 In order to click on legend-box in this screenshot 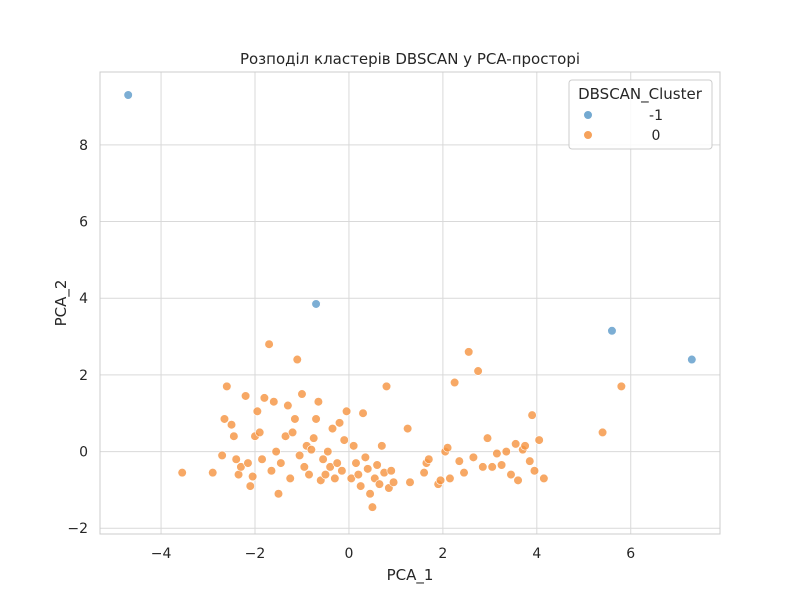, I will do `click(640, 114)`.